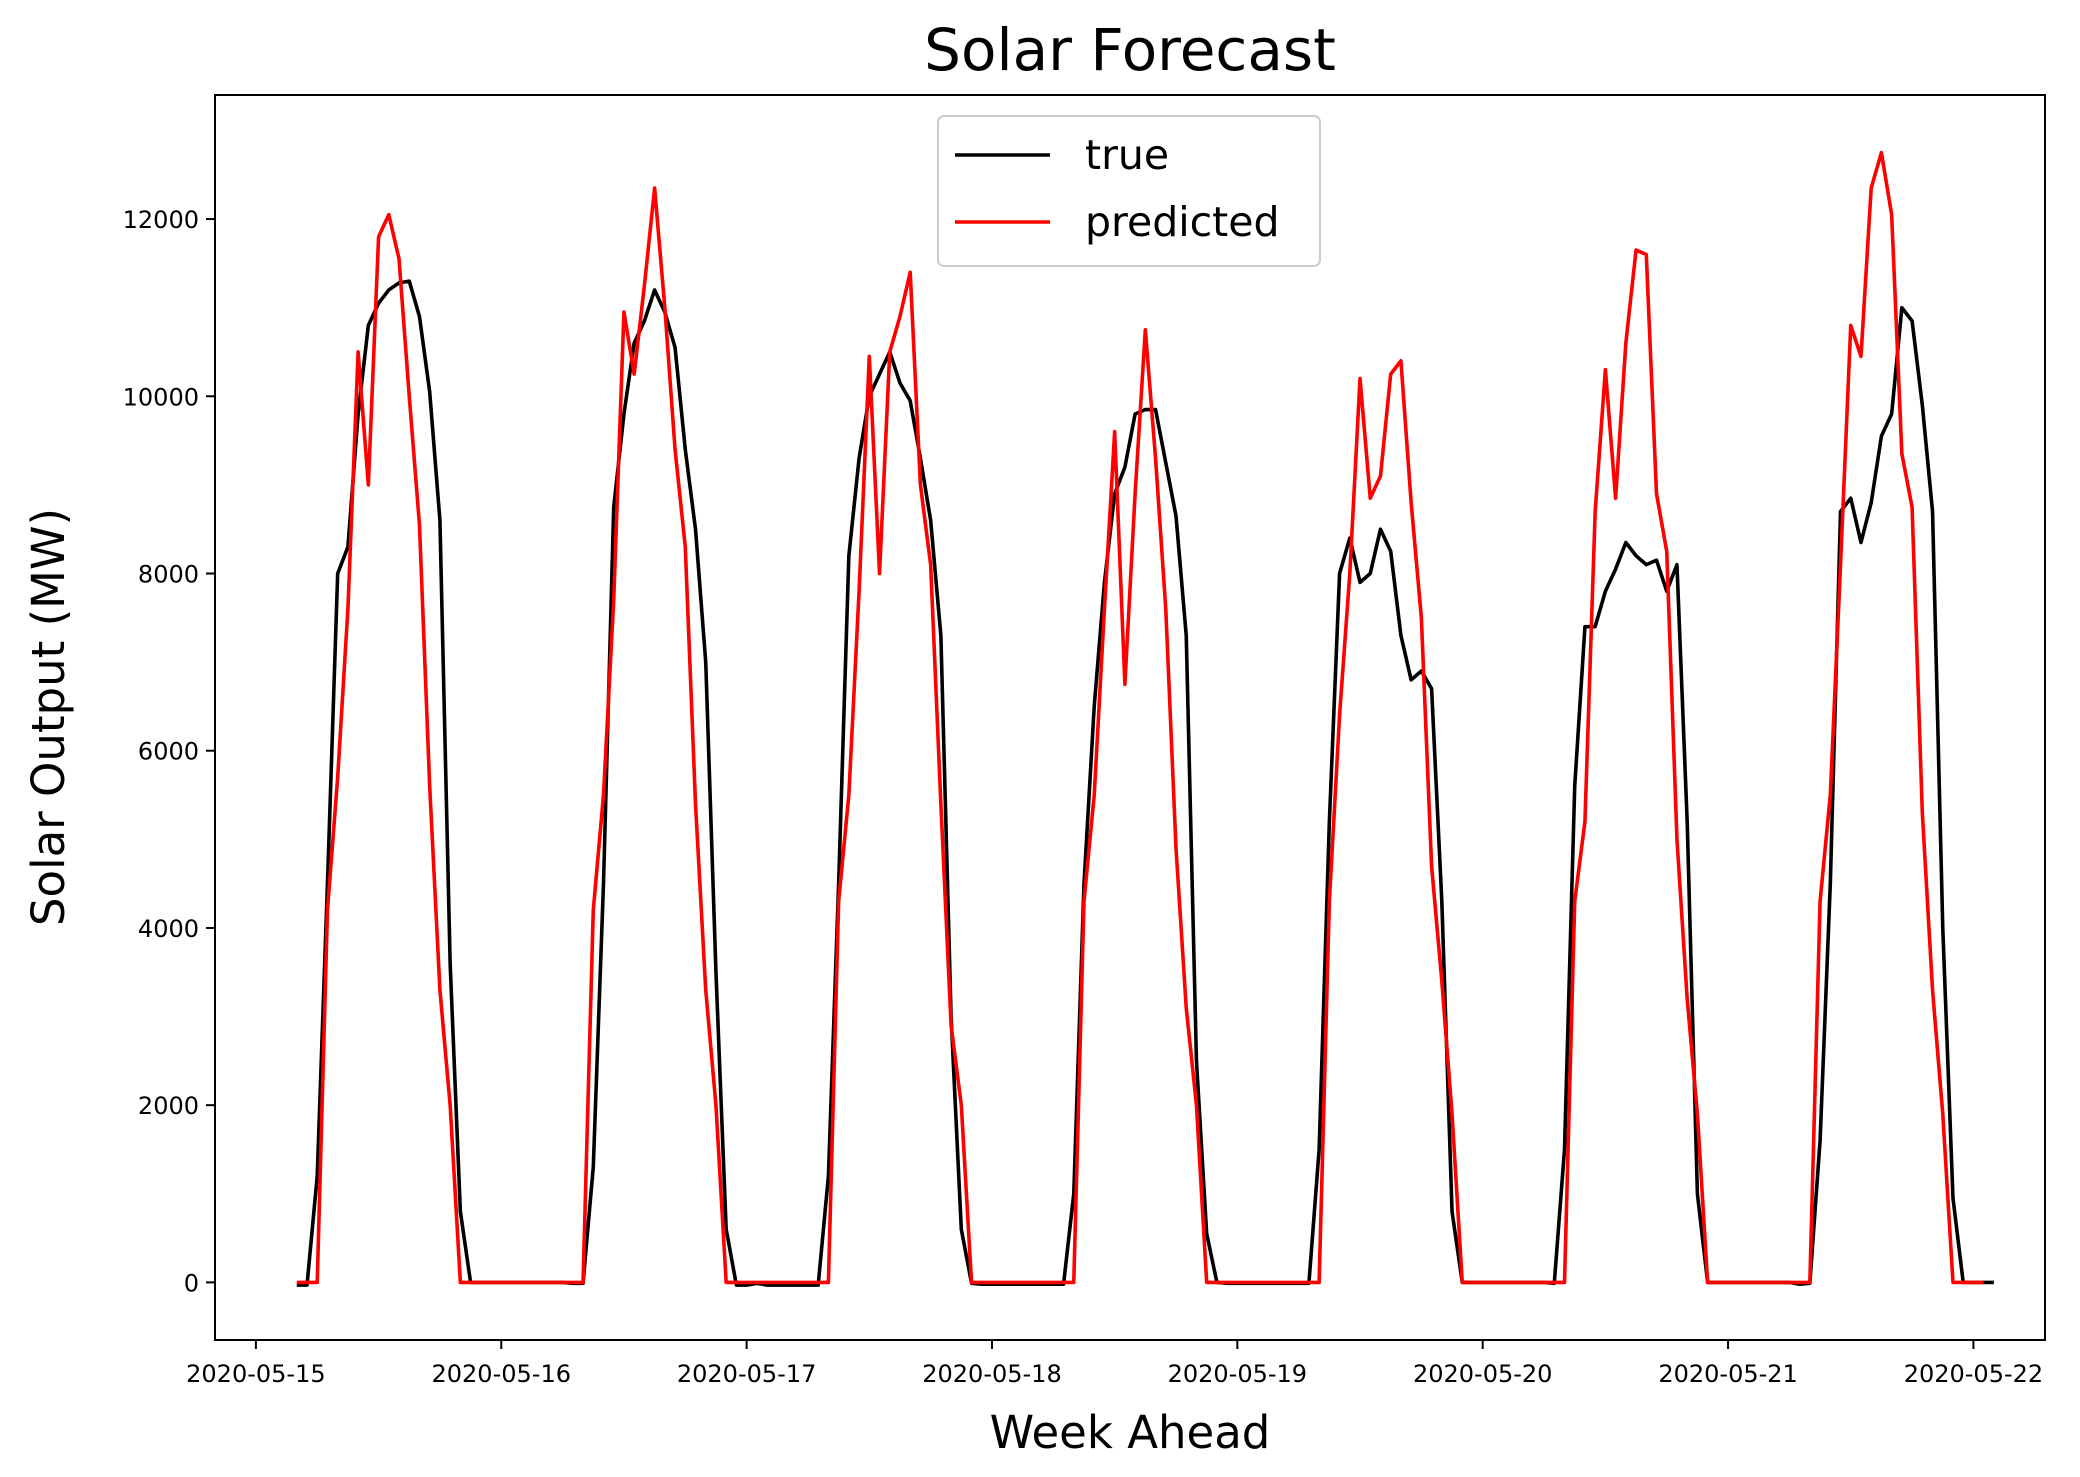 The width and height of the screenshot is (2080, 1477). What do you see at coordinates (255, 1374) in the screenshot?
I see `x-tick-label: 2020-05-15` at bounding box center [255, 1374].